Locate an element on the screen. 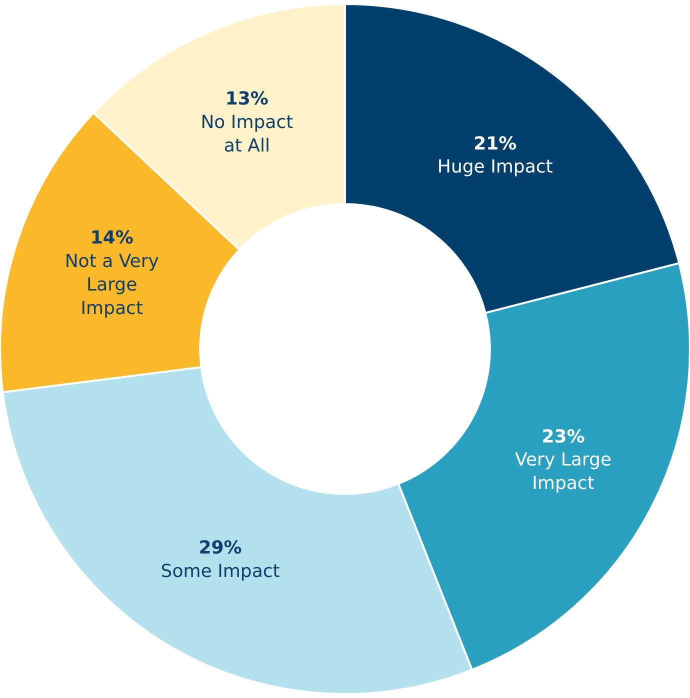 The image size is (690, 698). data-label: 23% is located at coordinates (563, 437).